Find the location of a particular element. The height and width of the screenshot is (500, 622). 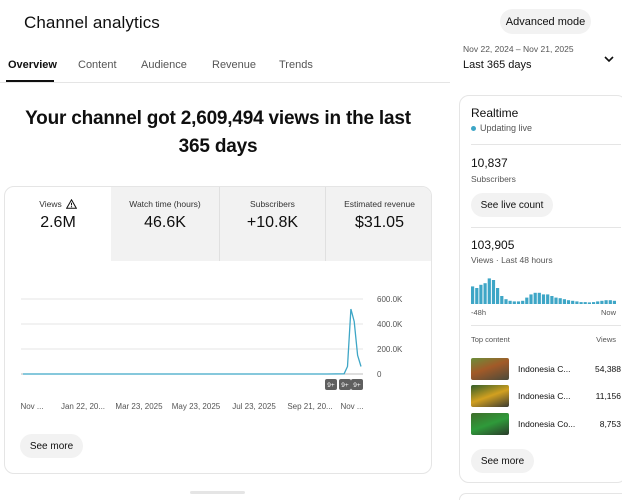

metric-value: $31.05 is located at coordinates (379, 222).